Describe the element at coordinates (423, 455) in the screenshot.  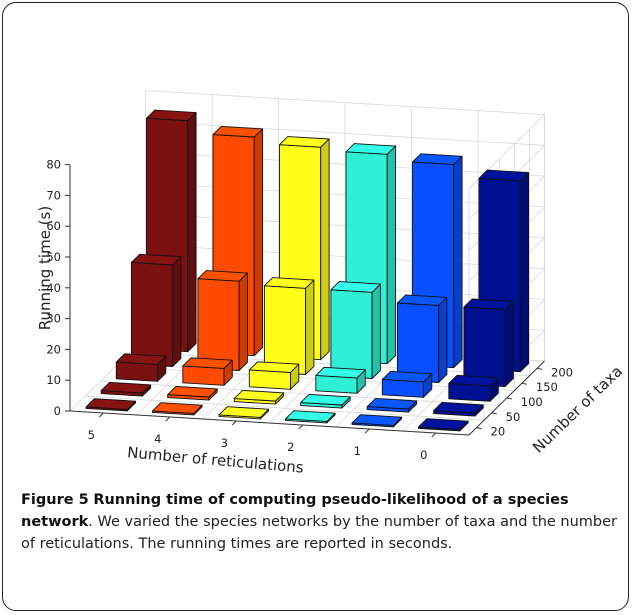
I see `x-tick-label: 0` at that location.